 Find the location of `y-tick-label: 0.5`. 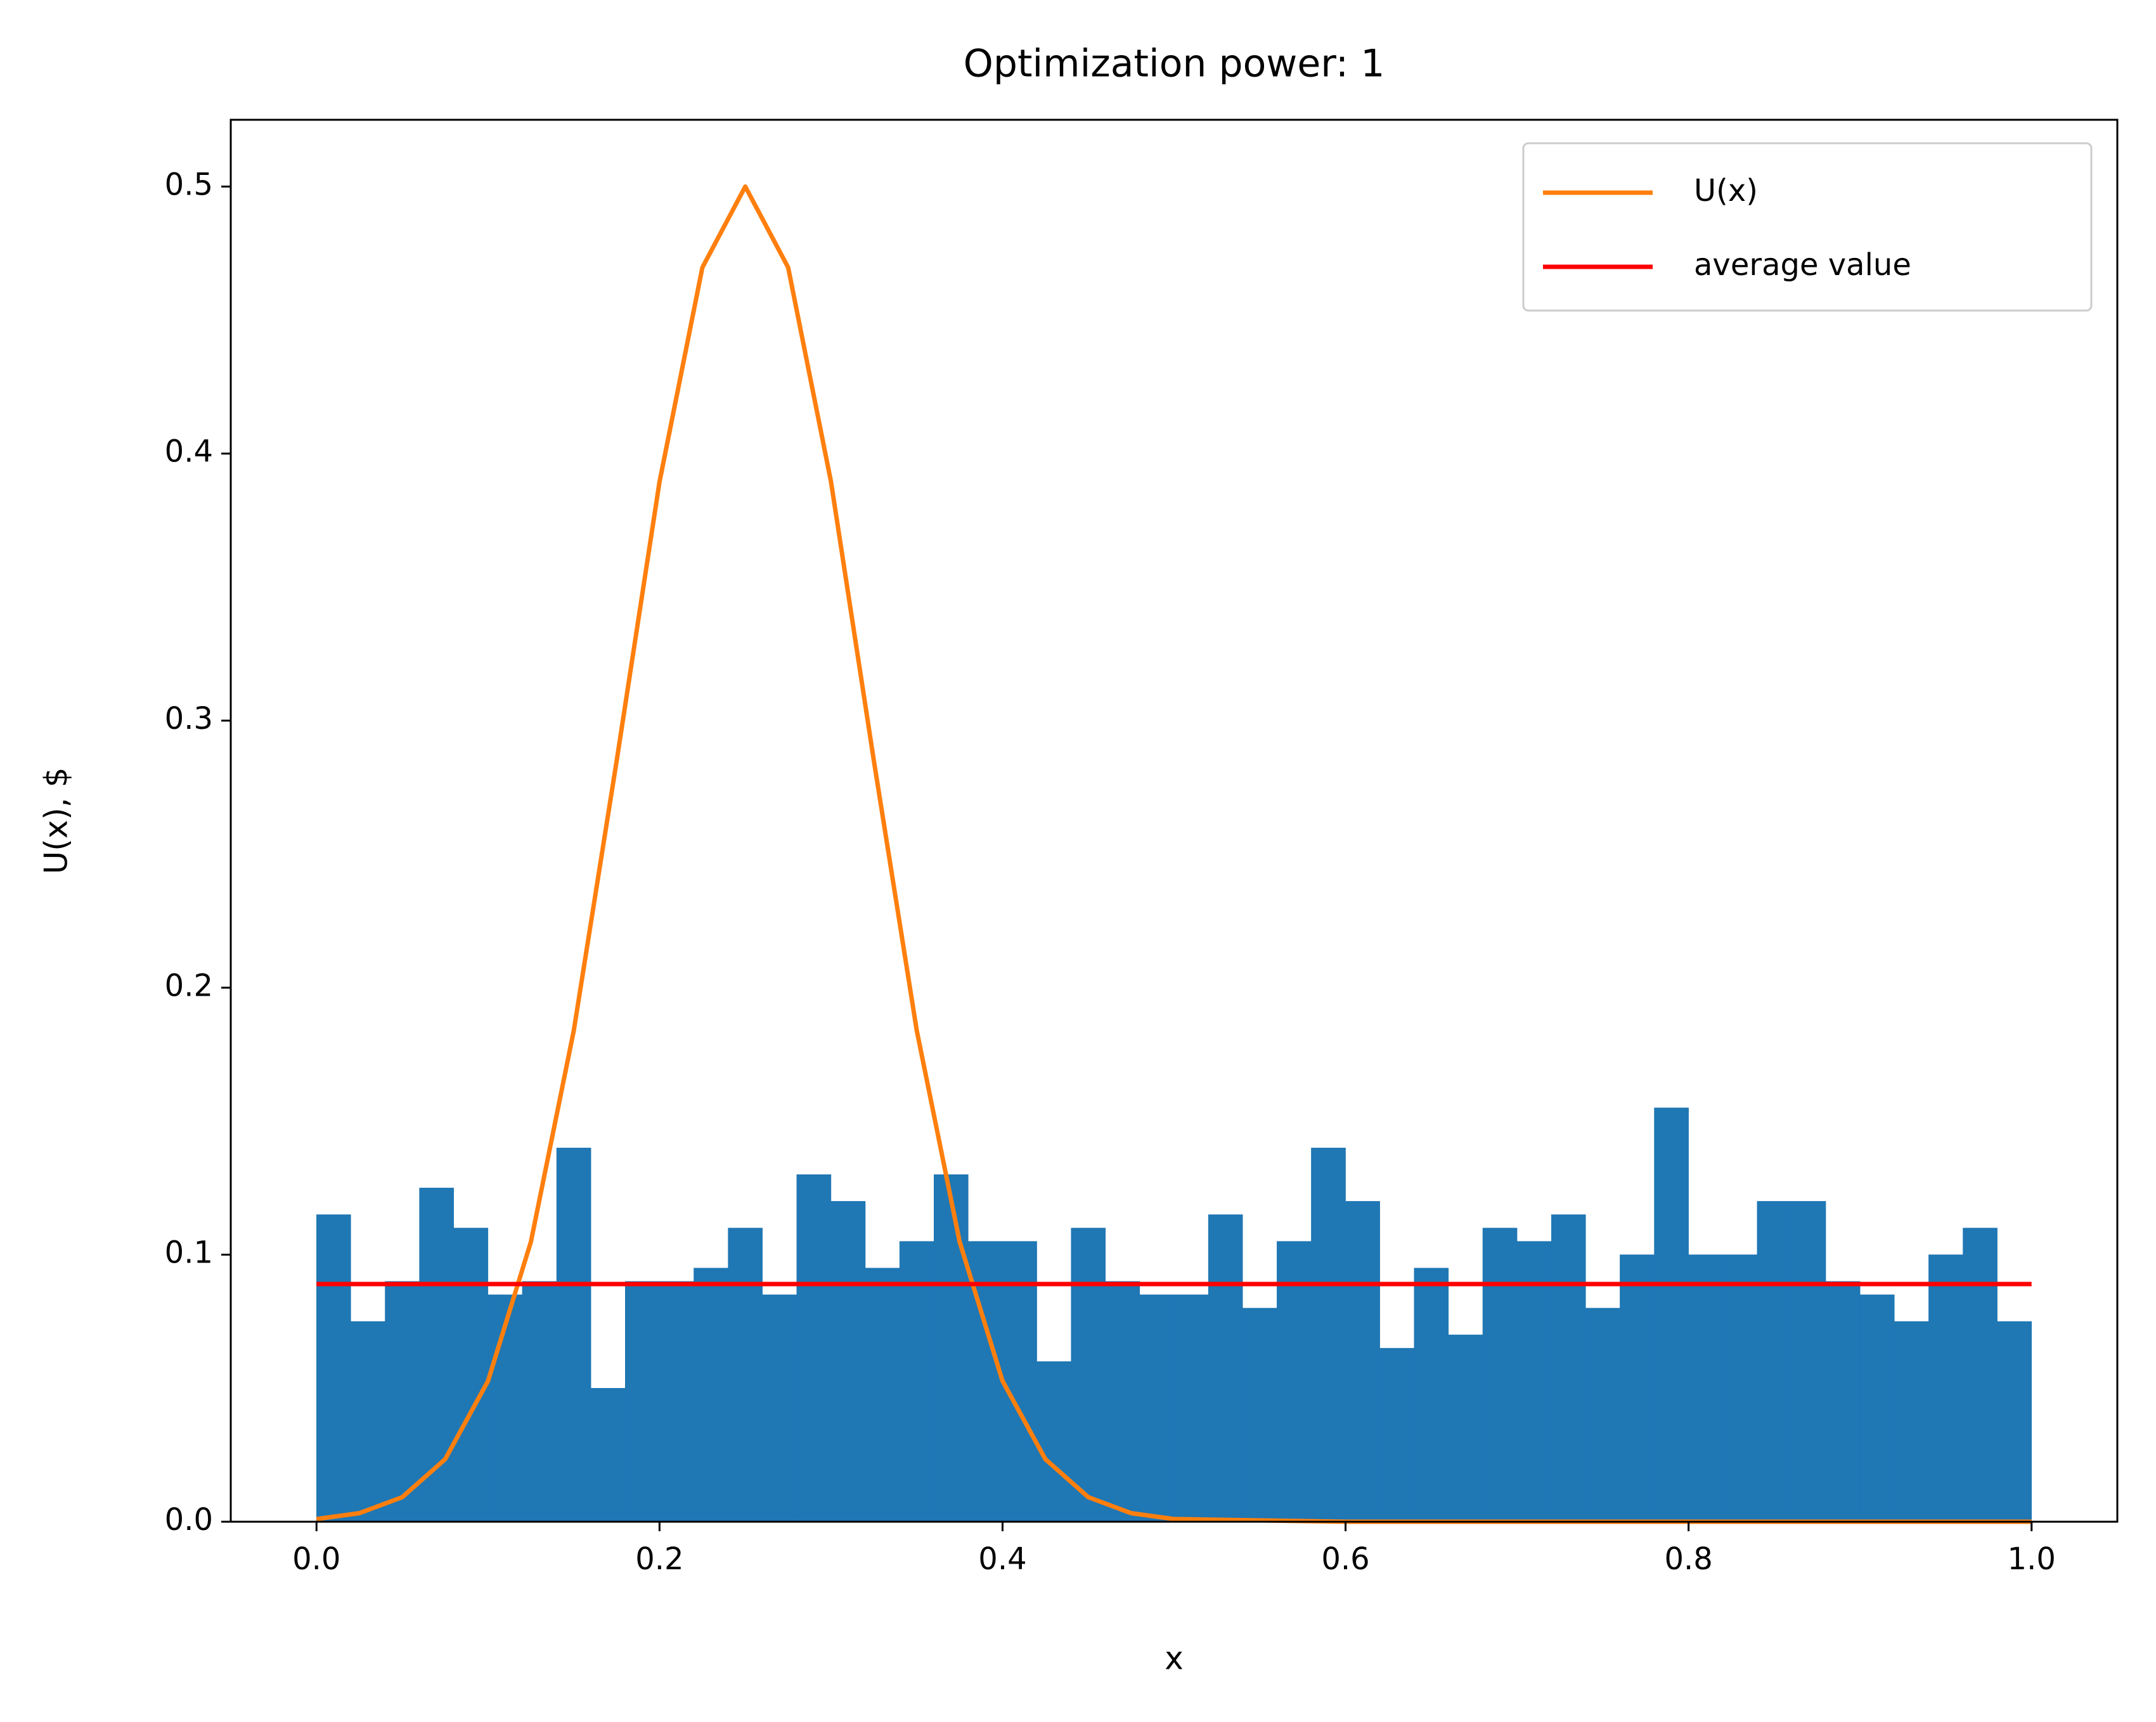

y-tick-label: 0.5 is located at coordinates (189, 185).